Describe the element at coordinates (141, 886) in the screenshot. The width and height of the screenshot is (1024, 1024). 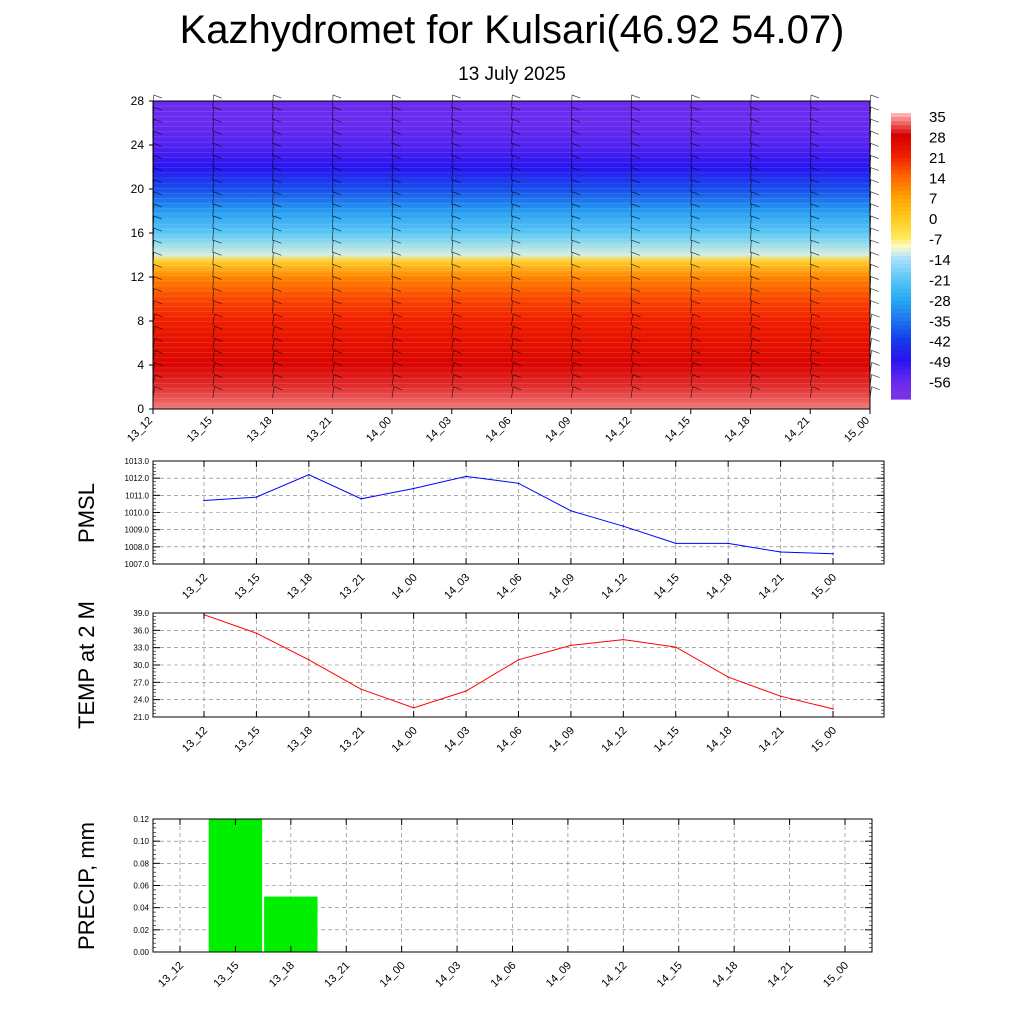
I see `y-tick-label: 0.06` at that location.